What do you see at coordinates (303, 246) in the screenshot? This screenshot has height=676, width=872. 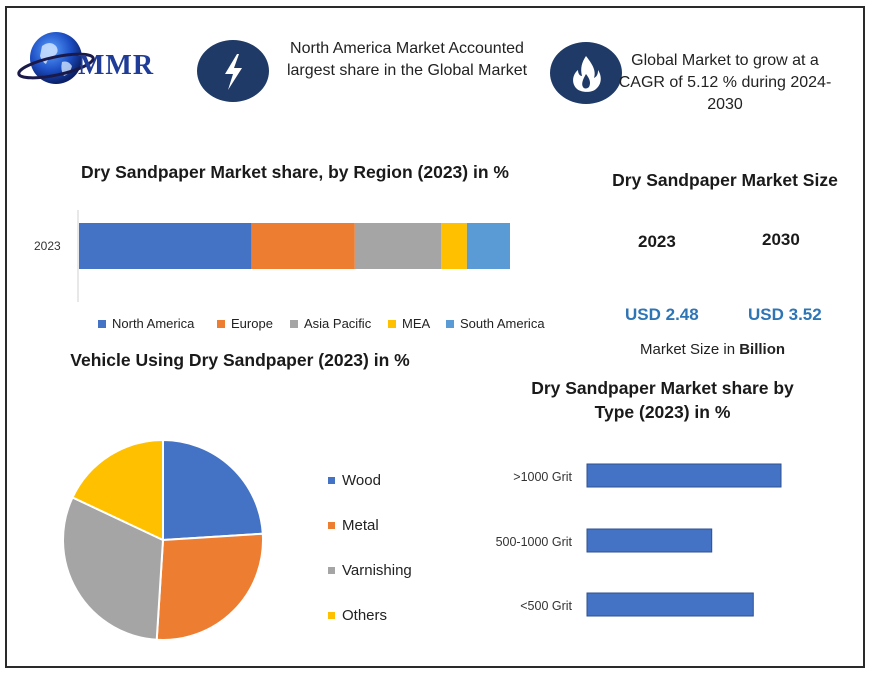 I see `region-bar-europe` at bounding box center [303, 246].